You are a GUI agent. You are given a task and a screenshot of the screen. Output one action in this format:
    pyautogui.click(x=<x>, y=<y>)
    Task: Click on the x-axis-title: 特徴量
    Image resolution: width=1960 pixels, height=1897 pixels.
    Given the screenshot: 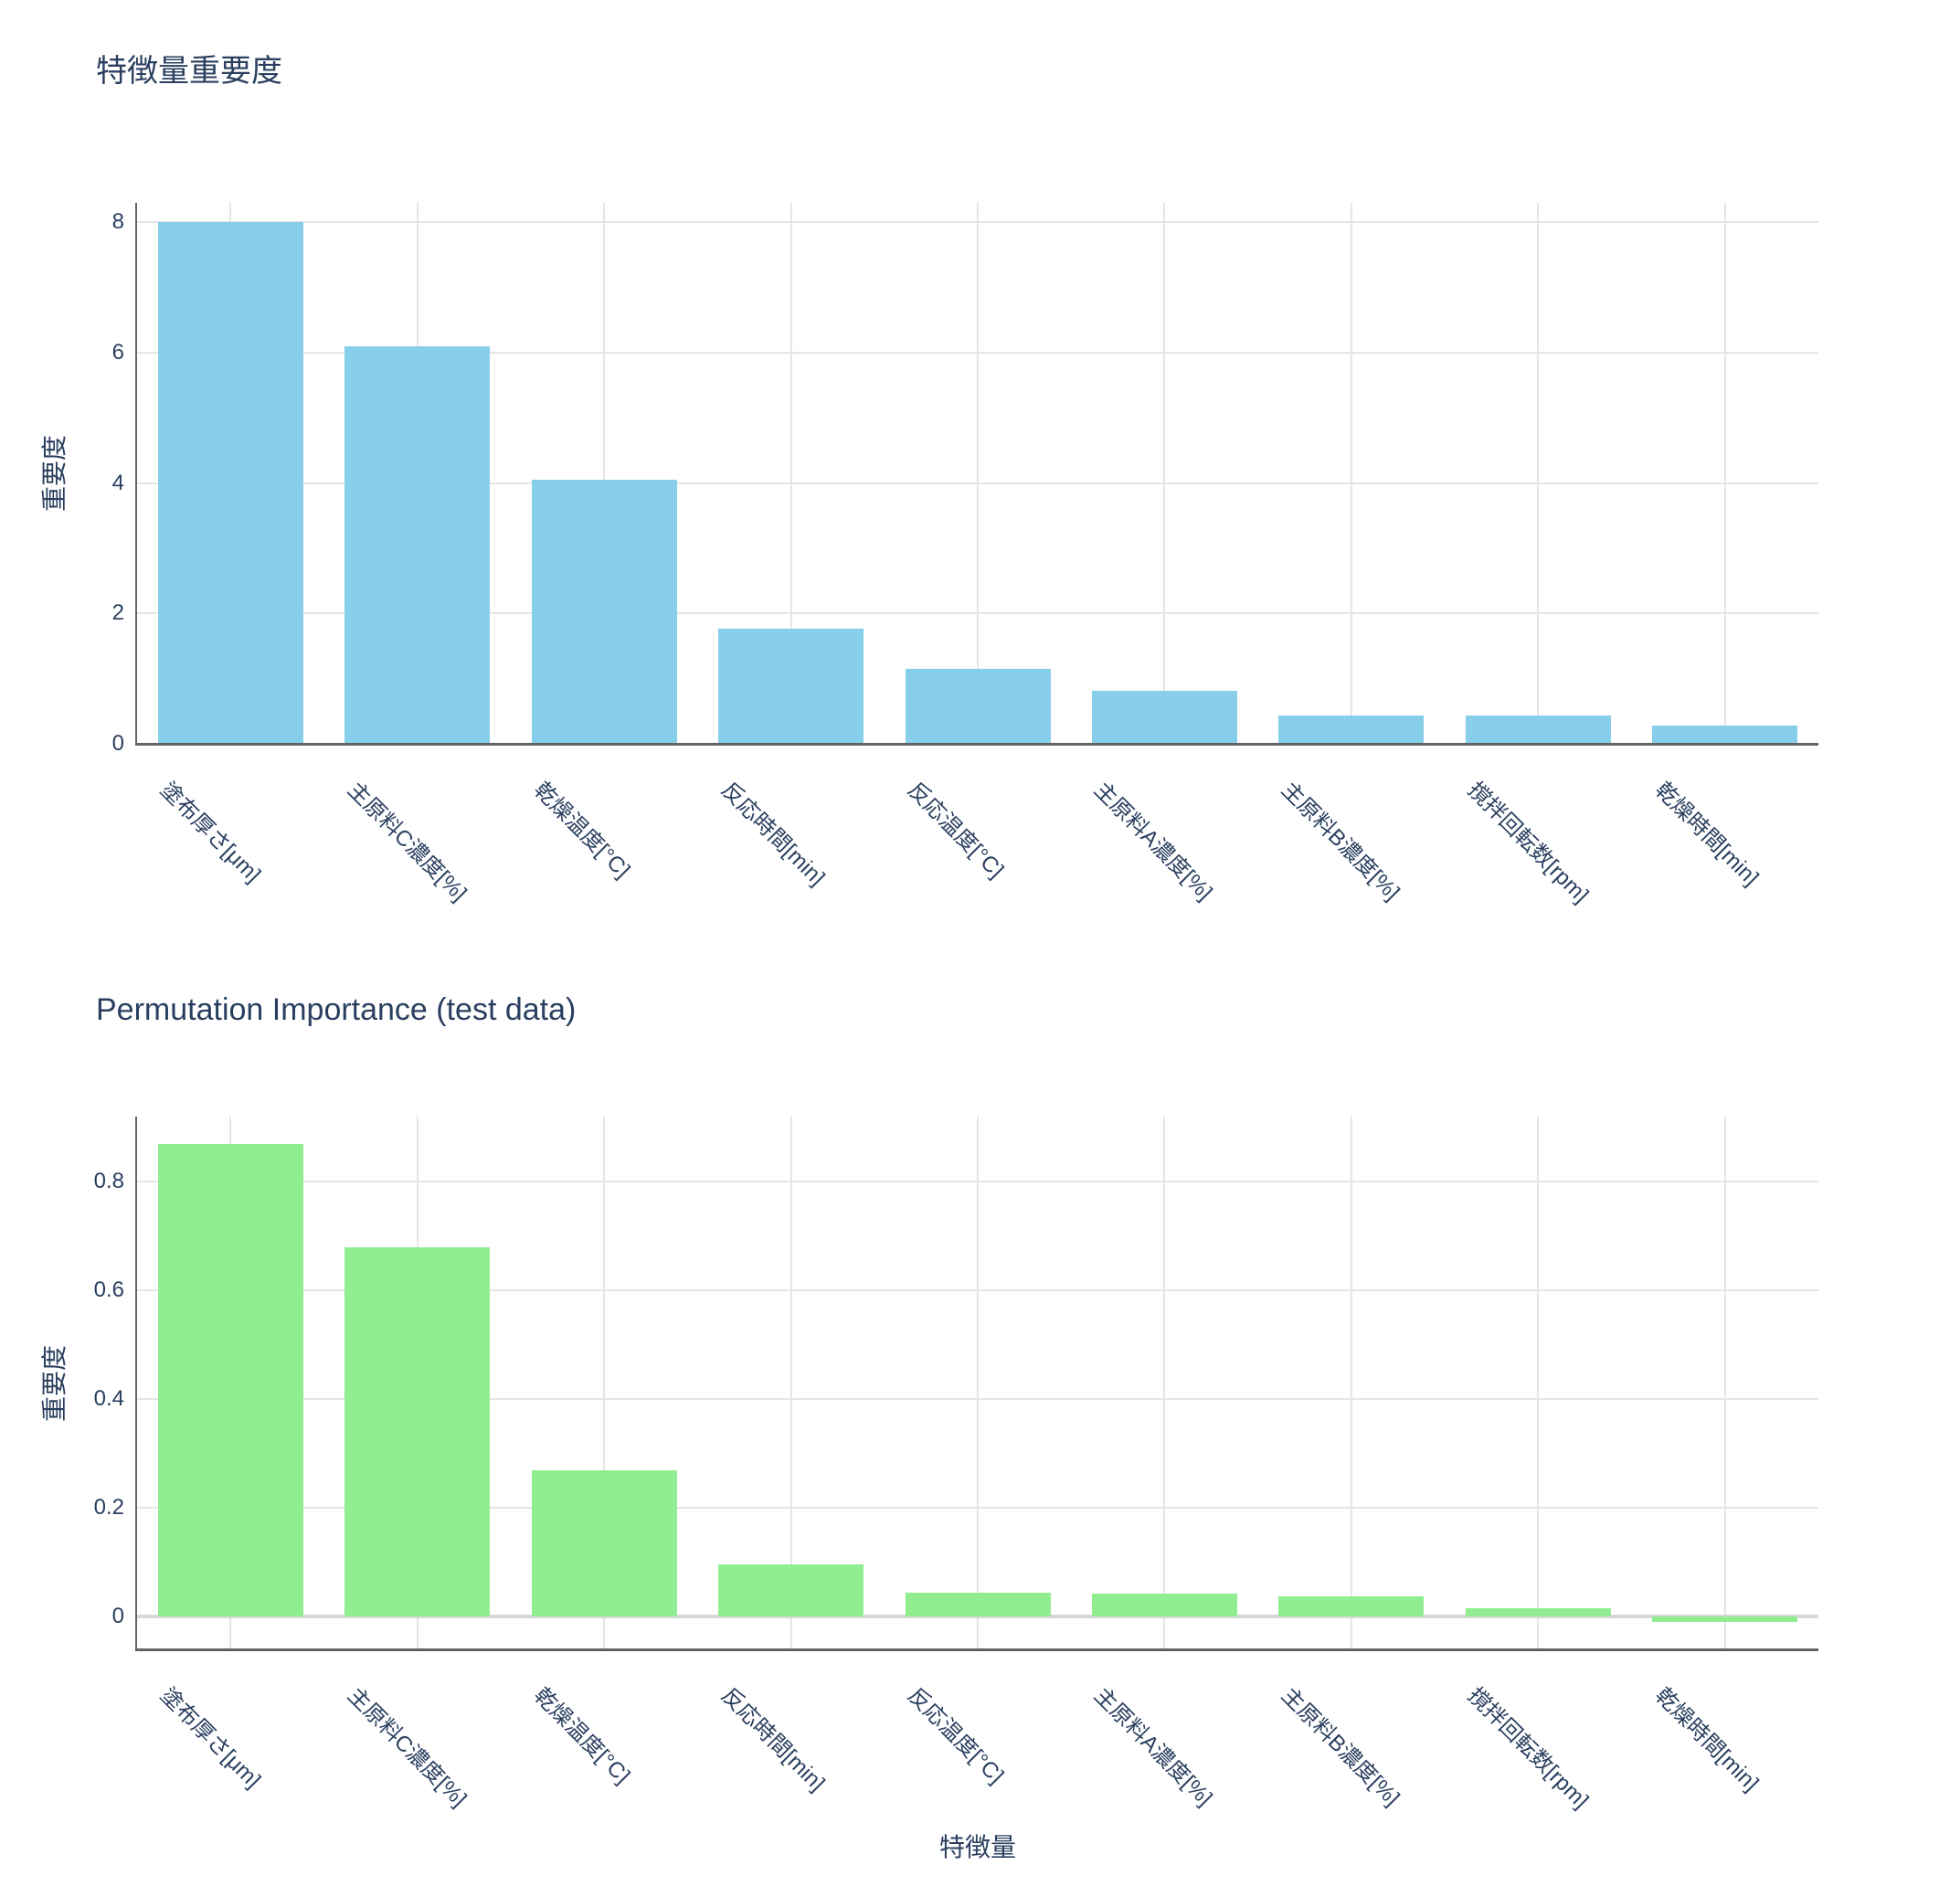 What is the action you would take?
    pyautogui.click(x=978, y=1847)
    